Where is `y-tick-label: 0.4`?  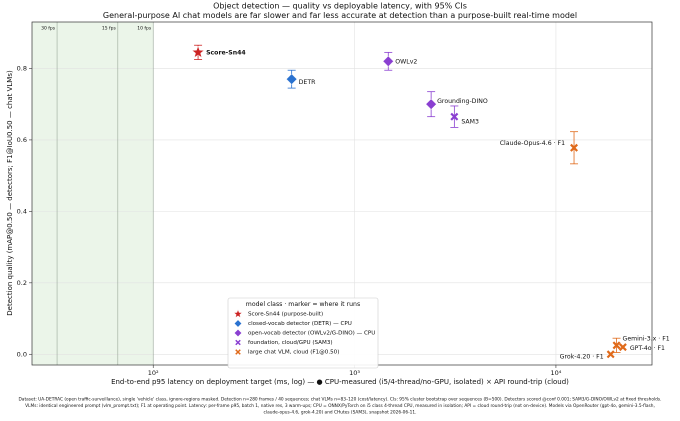 y-tick-label: 0.4 is located at coordinates (22, 211).